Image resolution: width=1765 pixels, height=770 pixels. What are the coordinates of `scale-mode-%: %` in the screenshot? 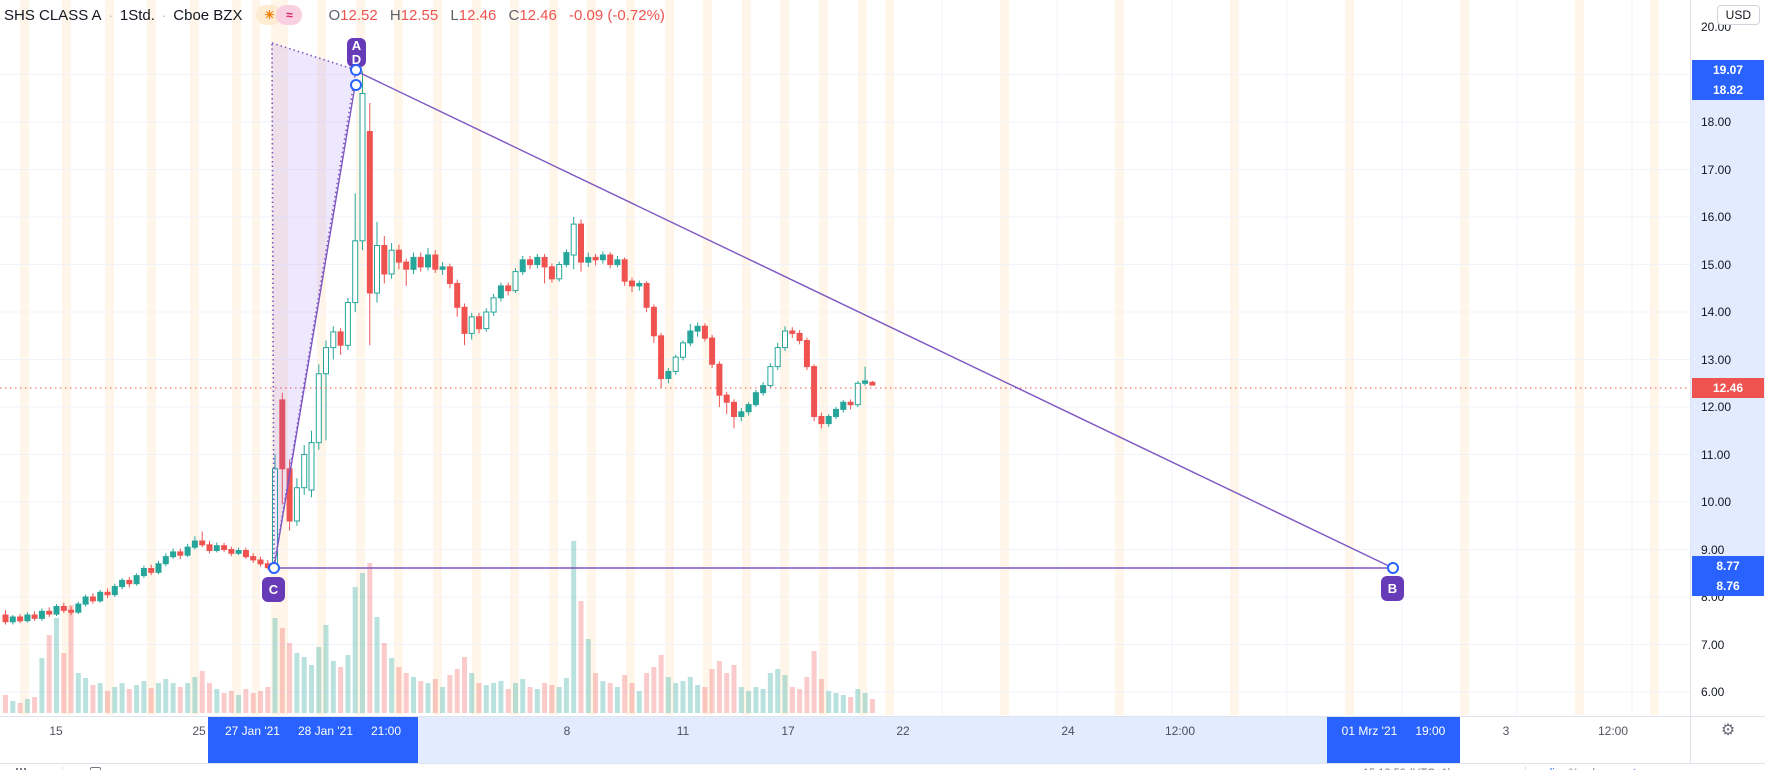 It's located at (1574, 768).